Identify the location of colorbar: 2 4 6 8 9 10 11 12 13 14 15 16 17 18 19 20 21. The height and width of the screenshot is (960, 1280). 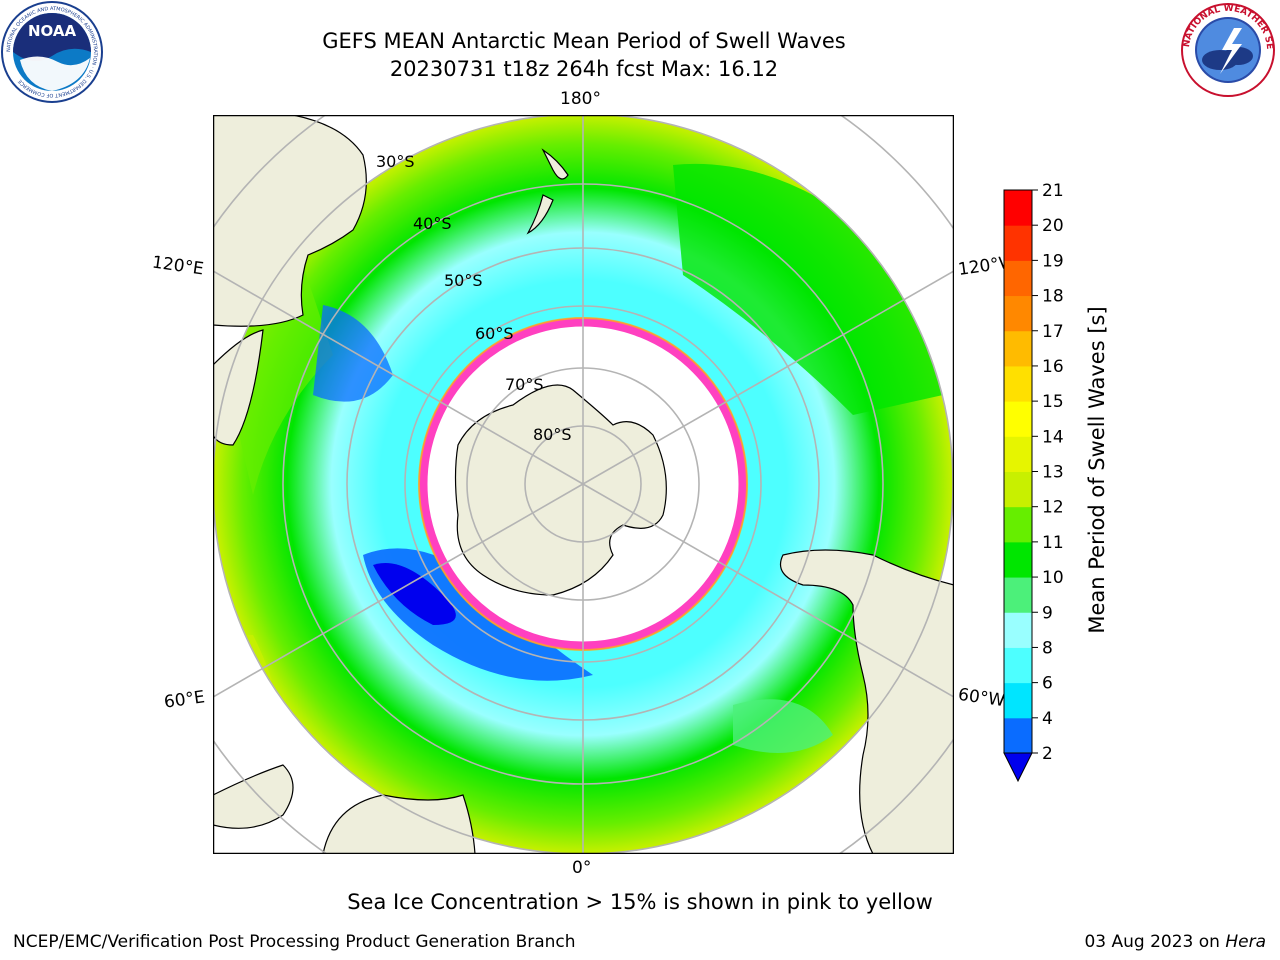
(1033, 482).